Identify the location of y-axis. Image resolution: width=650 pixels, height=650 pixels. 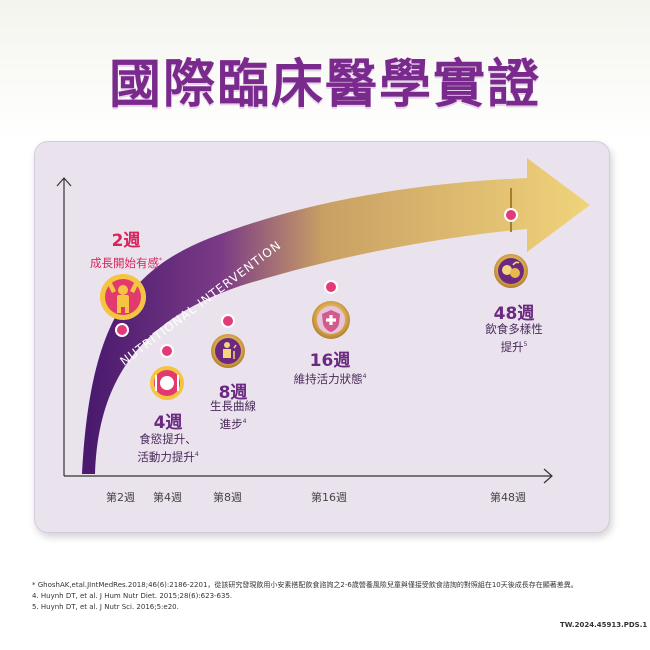
(64, 326).